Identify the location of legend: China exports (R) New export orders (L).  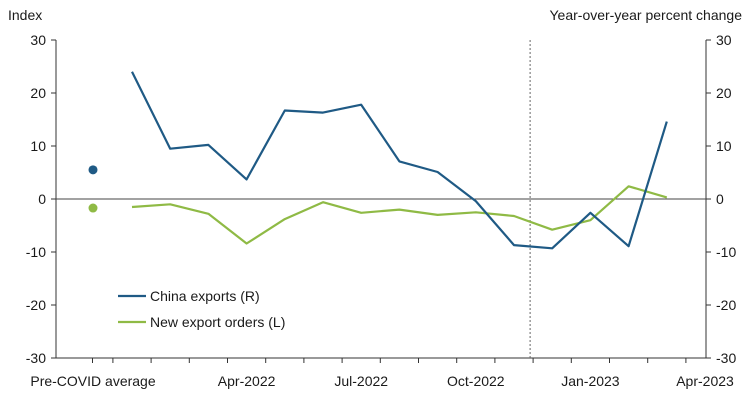
(201, 309).